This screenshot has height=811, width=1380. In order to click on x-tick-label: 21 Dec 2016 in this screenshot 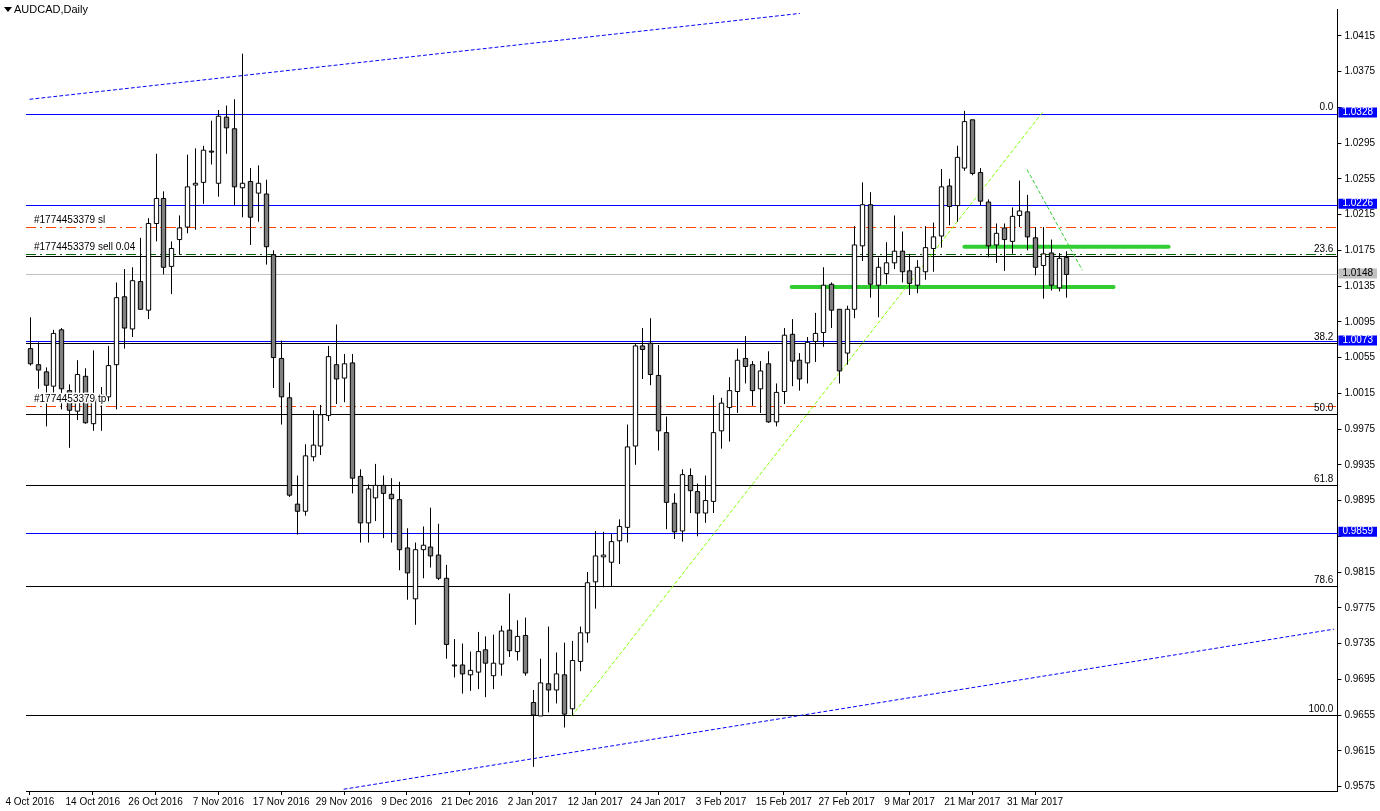, I will do `click(470, 801)`.